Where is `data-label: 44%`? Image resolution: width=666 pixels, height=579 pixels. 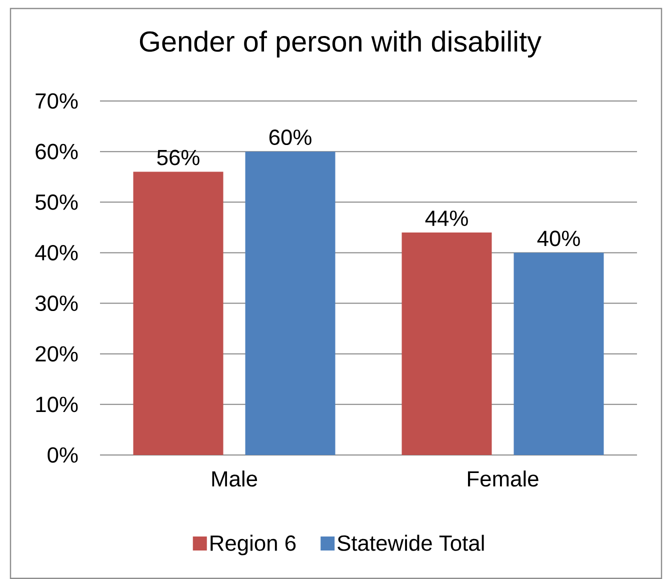
data-label: 44% is located at coordinates (446, 218).